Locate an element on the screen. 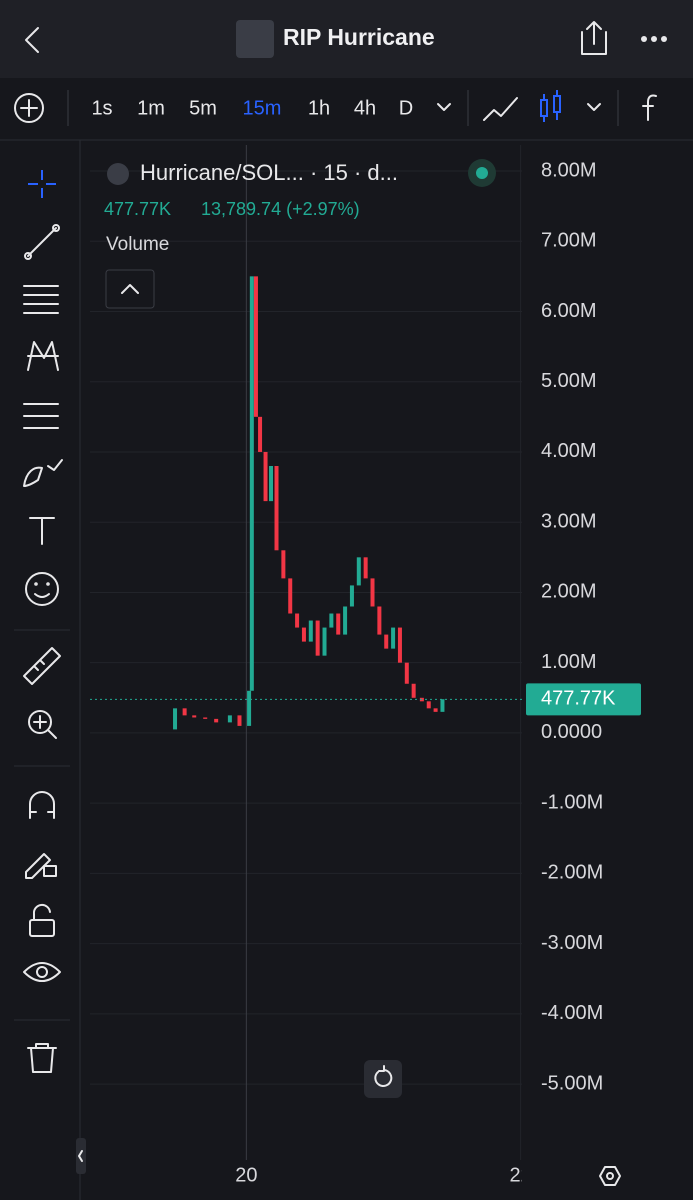 The image size is (693, 1200). header-bar is located at coordinates (346, 39).